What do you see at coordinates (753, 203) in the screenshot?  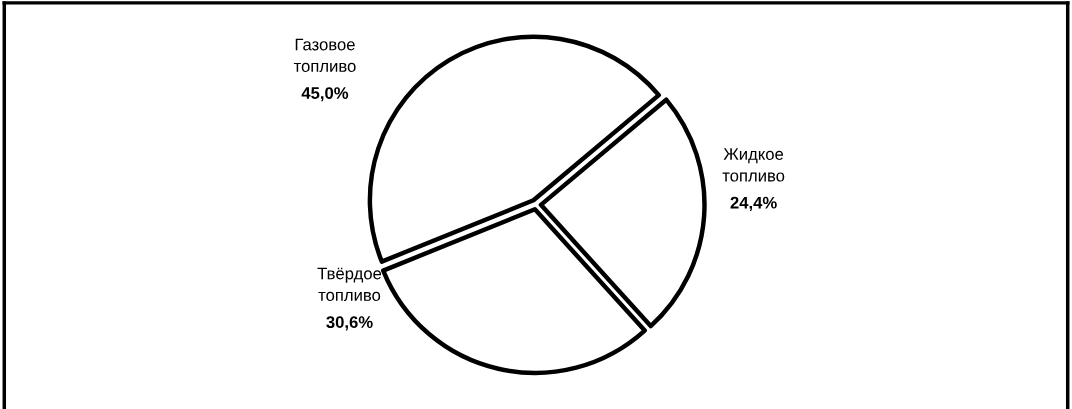 I see `data-label: 24,4%` at bounding box center [753, 203].